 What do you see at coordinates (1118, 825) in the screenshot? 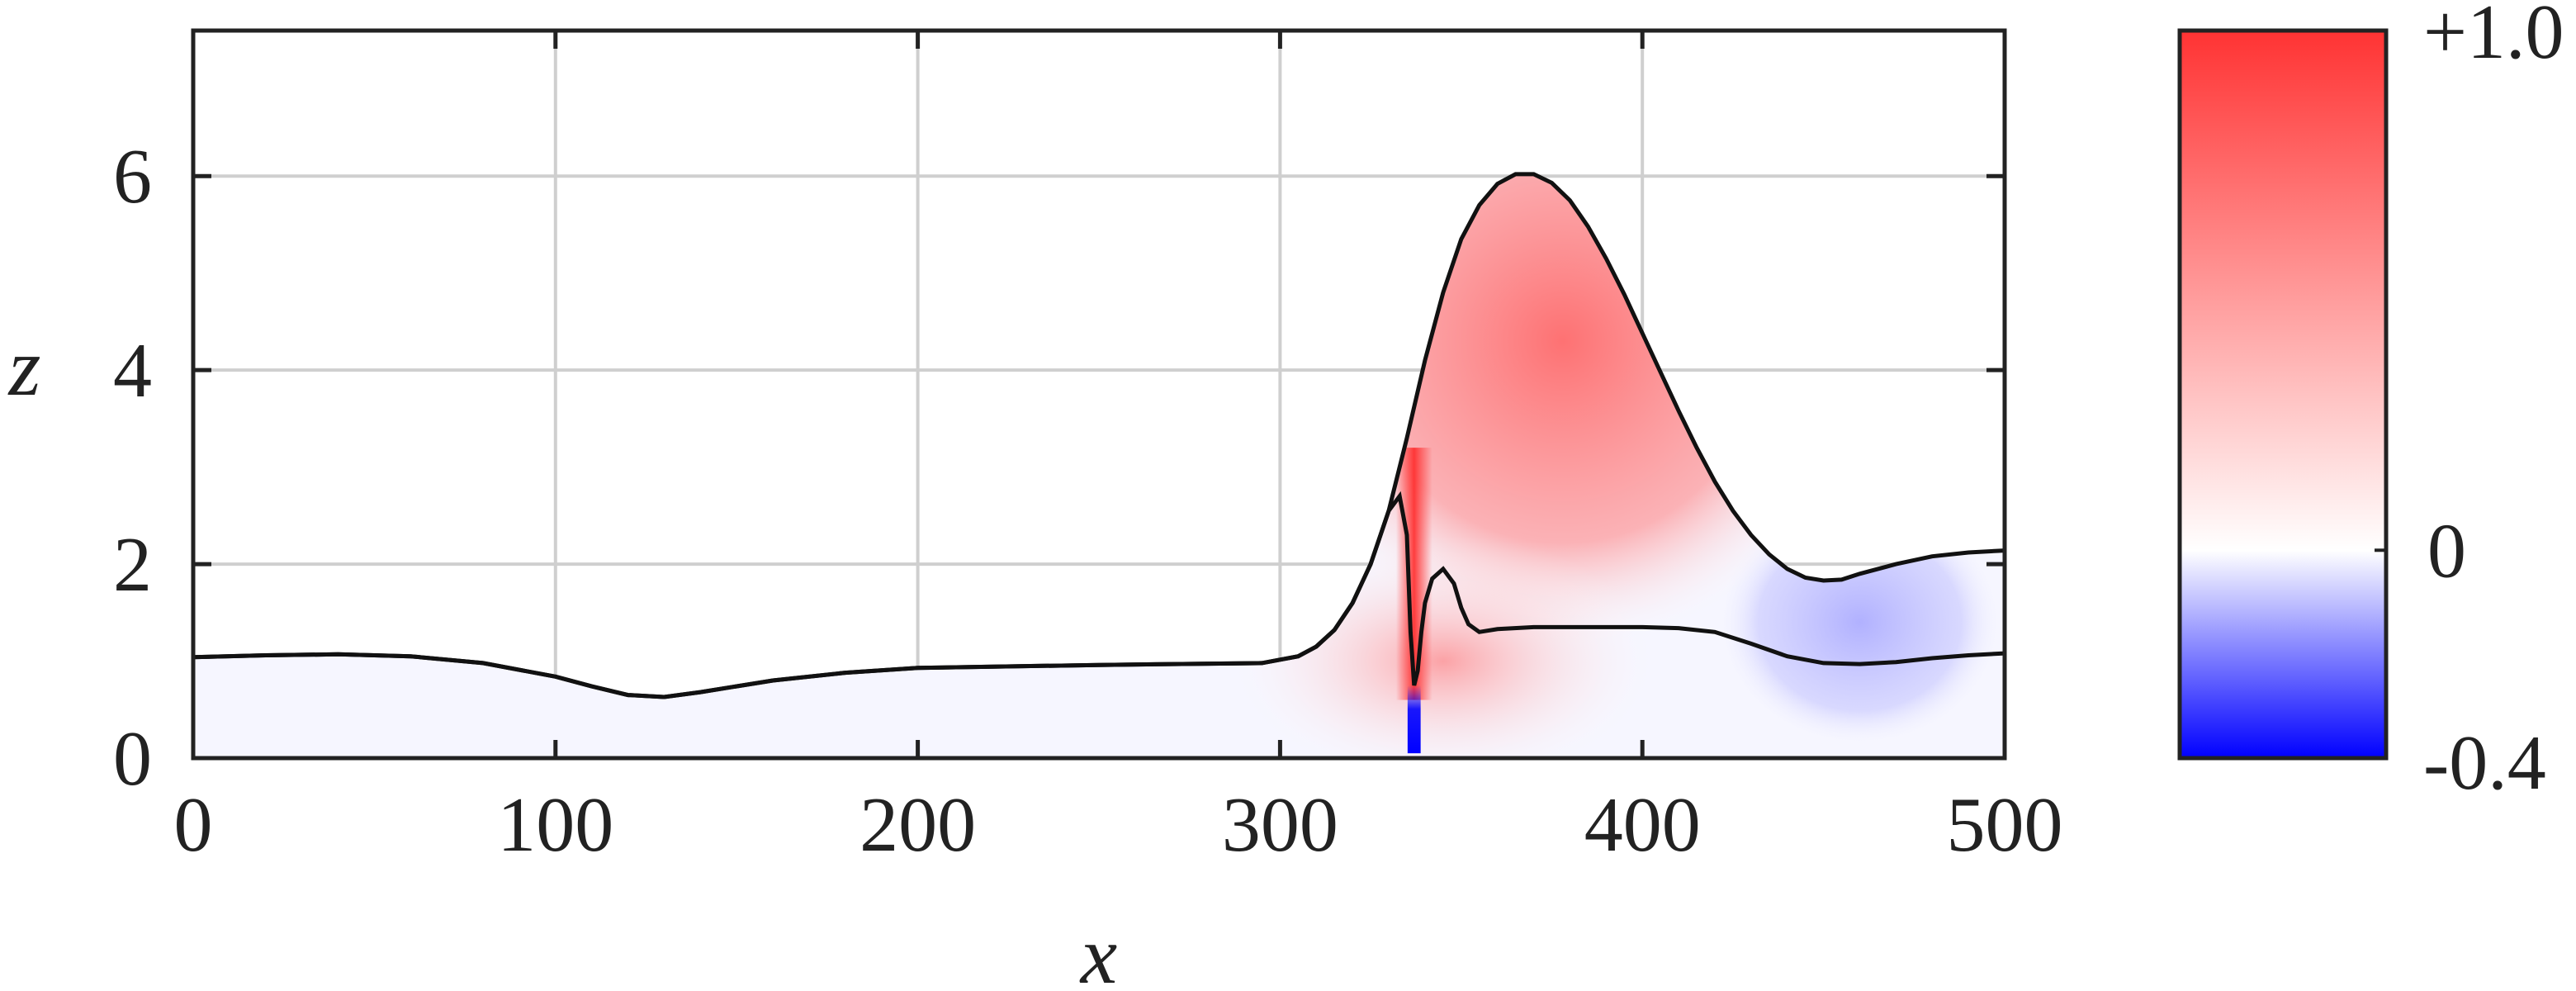
I see `x-tick-labels: 0 100 200 300 400 500` at bounding box center [1118, 825].